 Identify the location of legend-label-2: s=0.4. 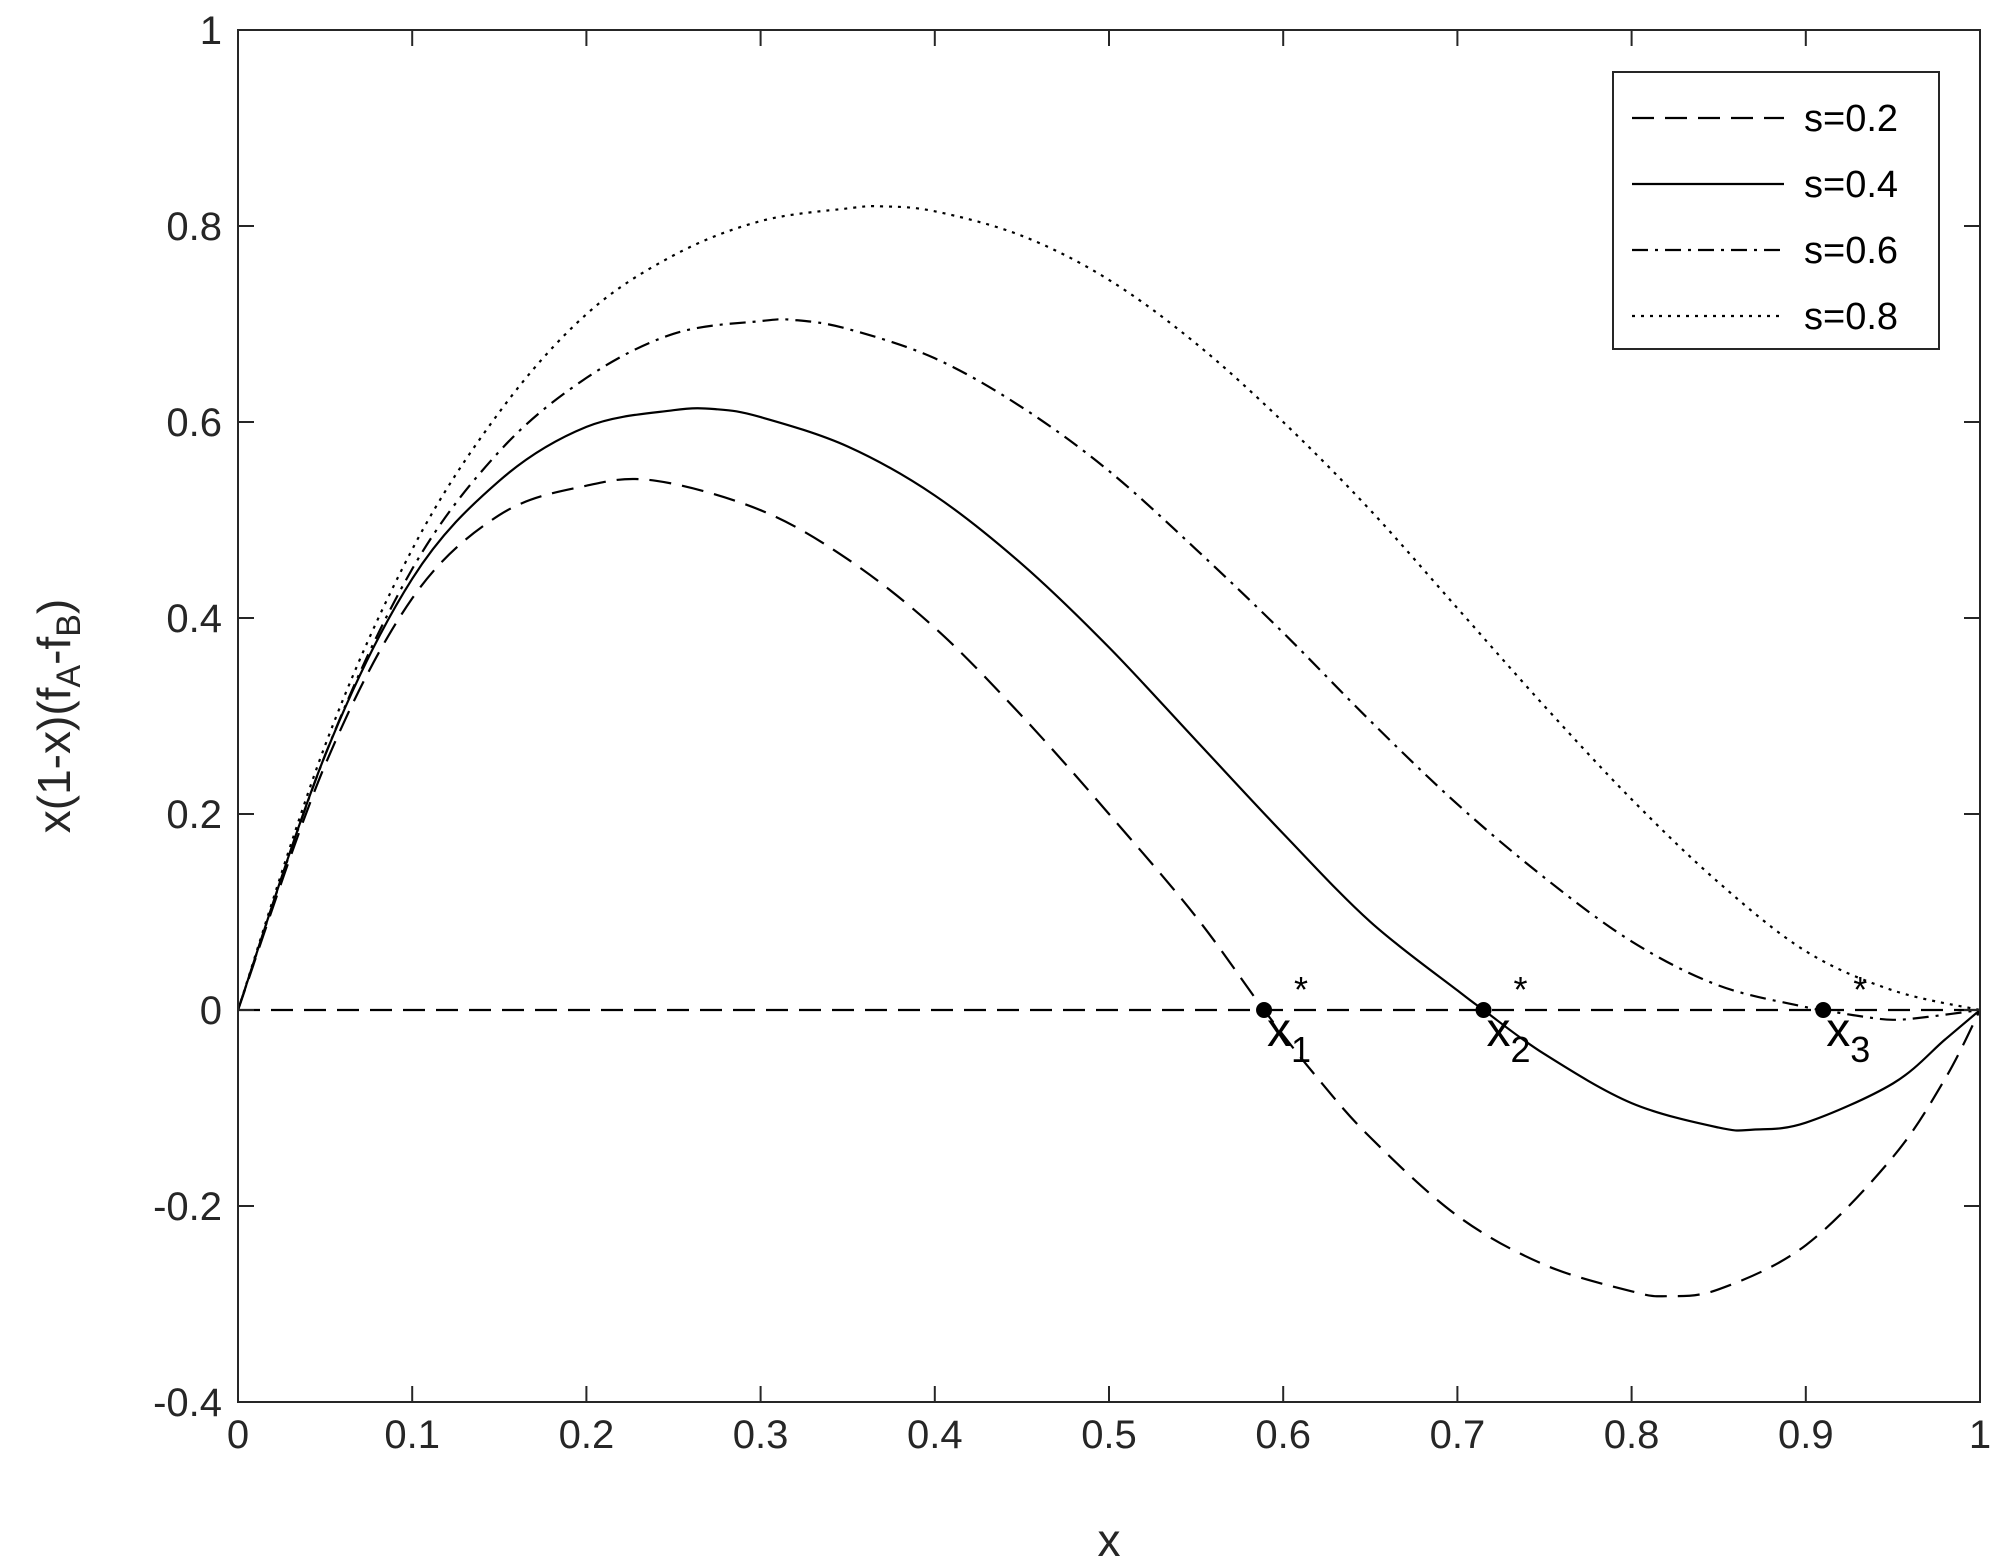
(1851, 185).